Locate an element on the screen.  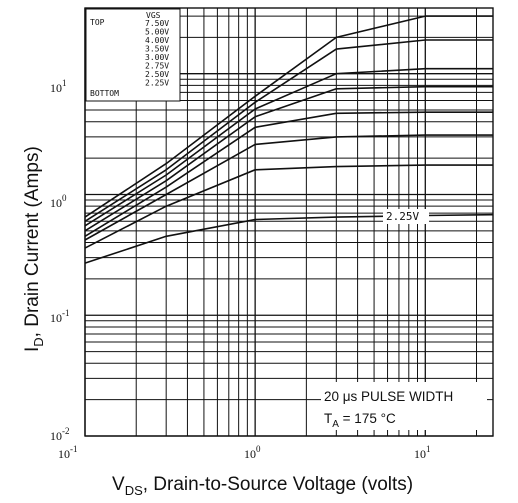
y-axis-label: ID, Drain Current (Amps) is located at coordinates (34, 249).